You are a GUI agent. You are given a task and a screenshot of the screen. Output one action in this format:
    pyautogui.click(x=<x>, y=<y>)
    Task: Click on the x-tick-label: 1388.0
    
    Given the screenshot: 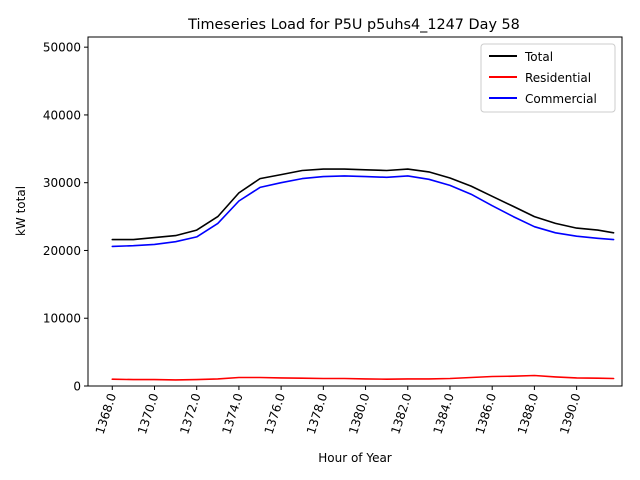 What is the action you would take?
    pyautogui.click(x=528, y=414)
    